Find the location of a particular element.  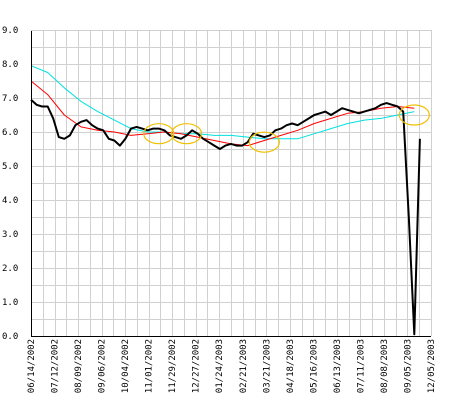

y-tick-label: 9.0 is located at coordinates (10, 31).